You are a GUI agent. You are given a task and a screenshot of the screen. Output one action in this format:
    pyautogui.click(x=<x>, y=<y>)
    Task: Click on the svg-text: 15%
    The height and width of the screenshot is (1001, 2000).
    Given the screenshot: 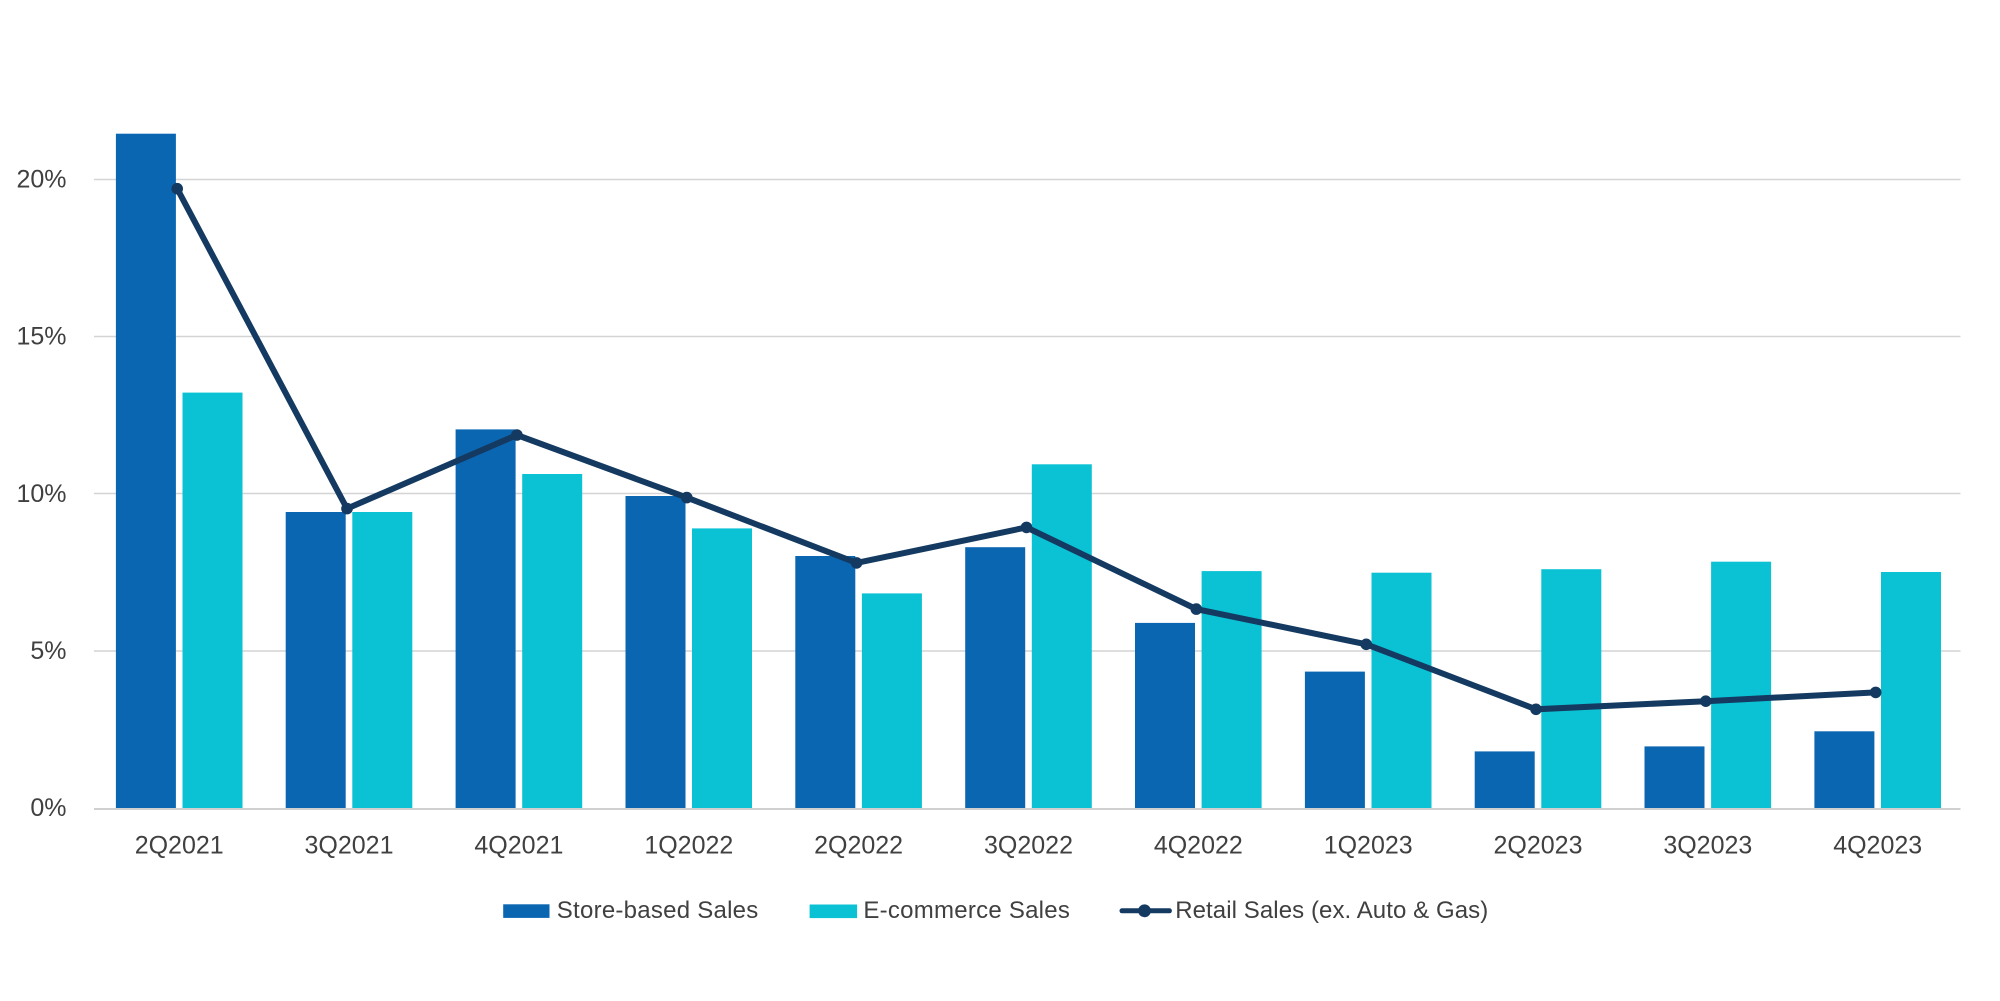 What is the action you would take?
    pyautogui.click(x=41, y=337)
    